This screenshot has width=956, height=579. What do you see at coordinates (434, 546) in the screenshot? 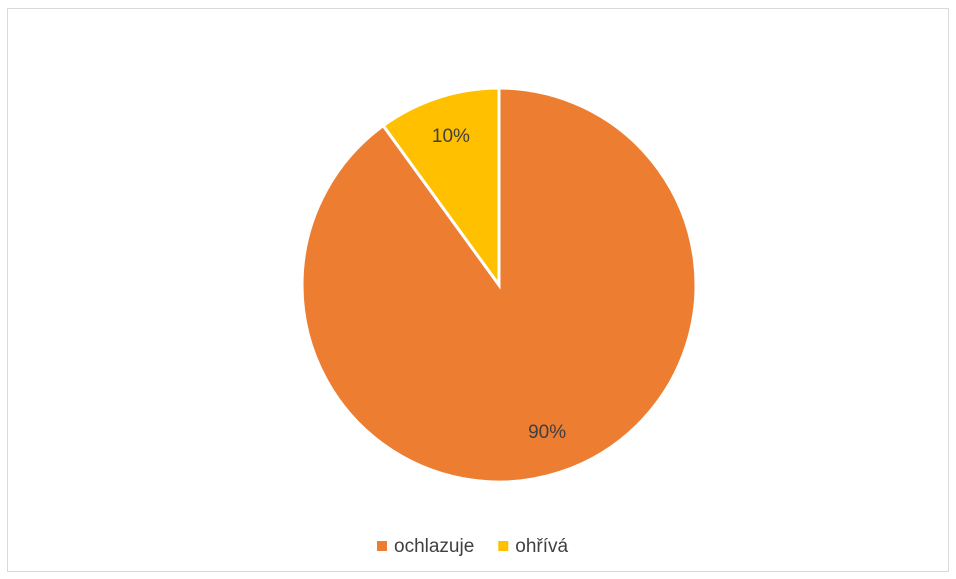
I see `legend-label: ochlazuje` at bounding box center [434, 546].